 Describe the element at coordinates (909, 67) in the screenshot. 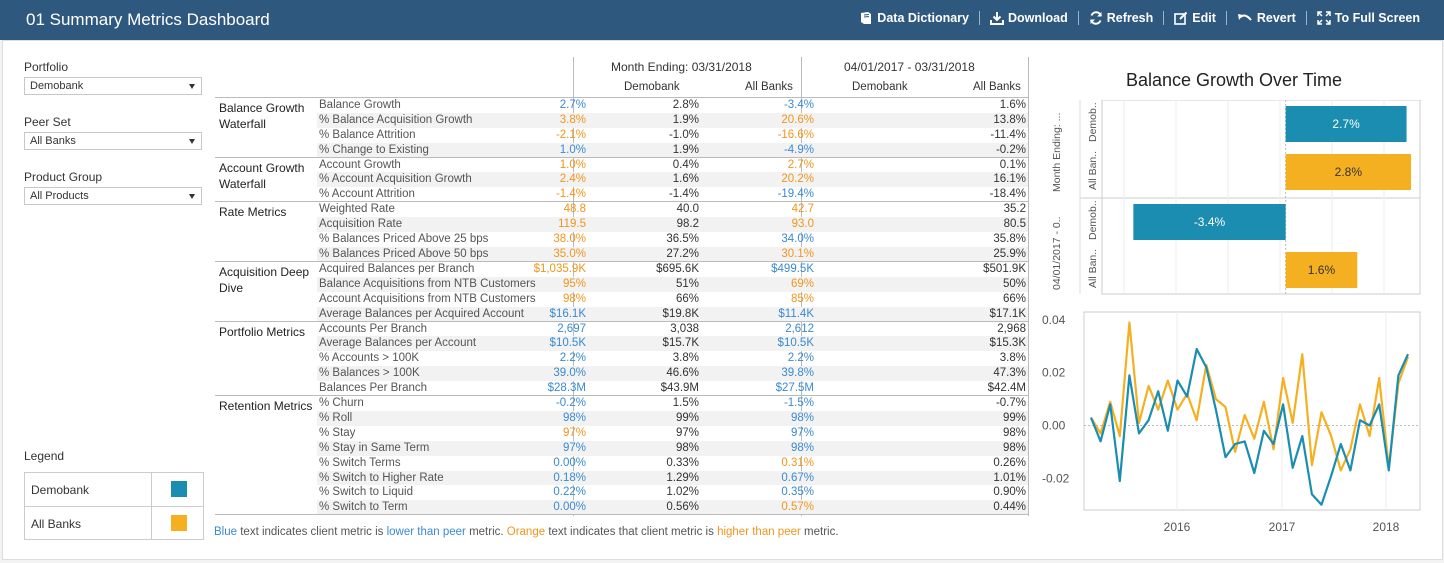

I see `period2-header: 04/01/2017 - 03/31/2018` at that location.